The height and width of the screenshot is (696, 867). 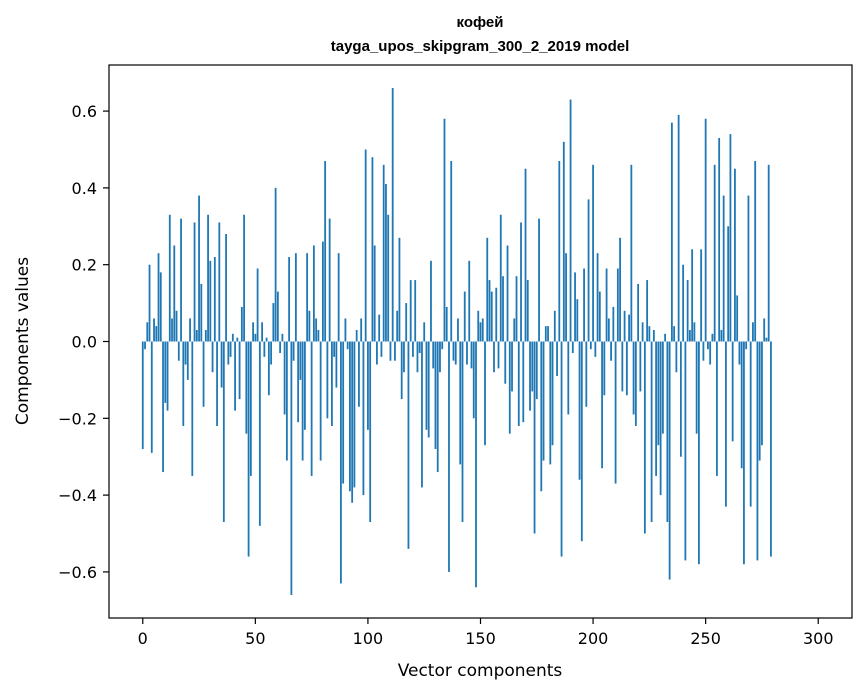 What do you see at coordinates (84, 265) in the screenshot?
I see `y-tick-label: 0.2` at bounding box center [84, 265].